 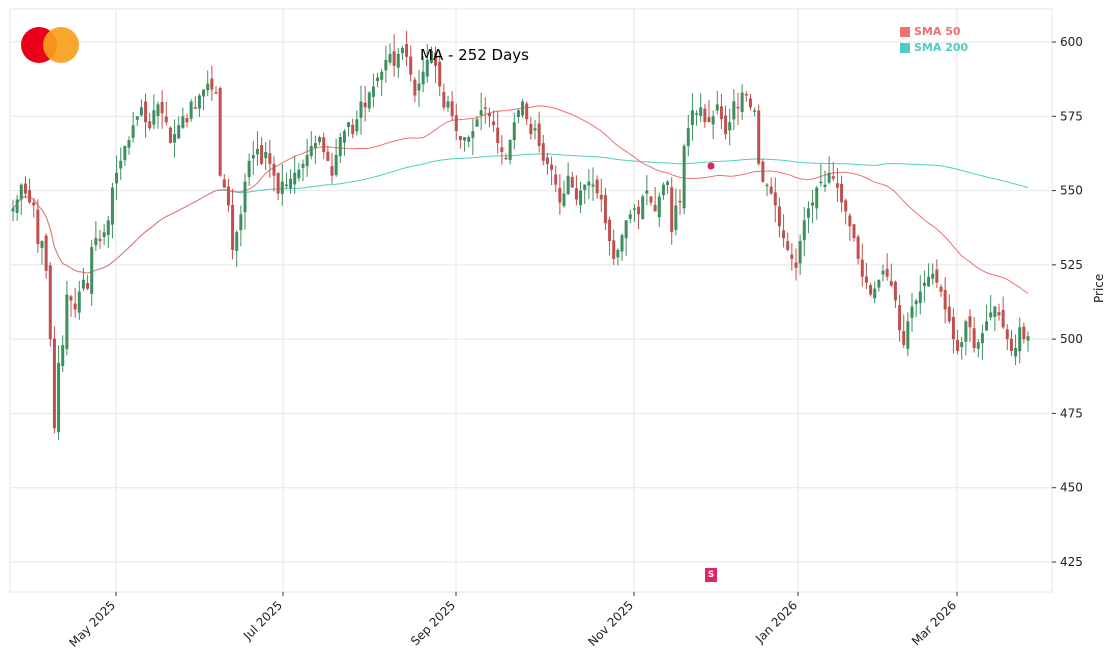 I want to click on svg-text: Mar 2026, so click(x=934, y=623).